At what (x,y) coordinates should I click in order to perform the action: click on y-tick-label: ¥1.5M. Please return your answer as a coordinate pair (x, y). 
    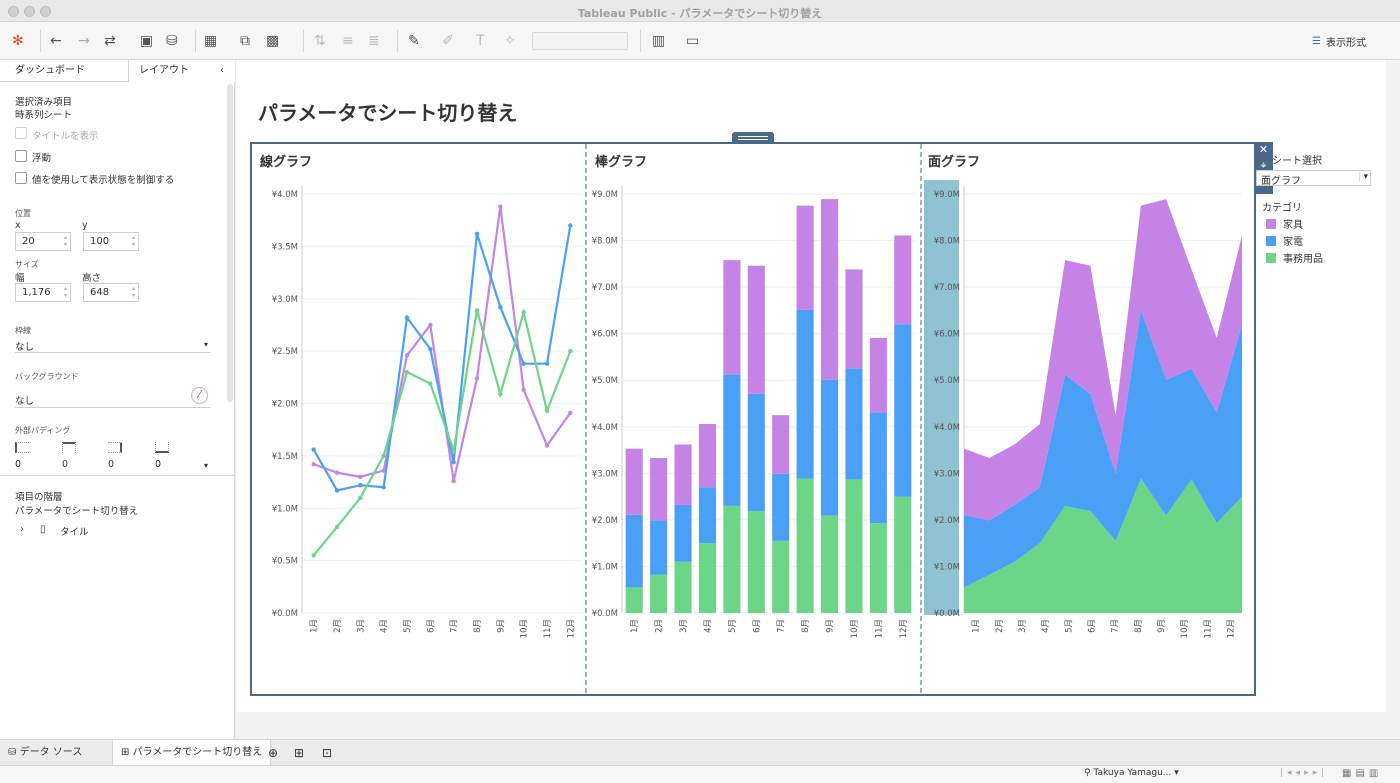
    Looking at the image, I should click on (285, 457).